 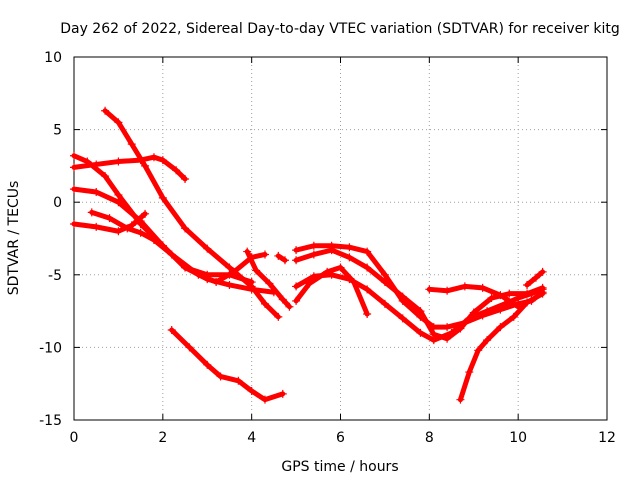 What do you see at coordinates (162, 438) in the screenshot?
I see `x-tick-label: 2` at bounding box center [162, 438].